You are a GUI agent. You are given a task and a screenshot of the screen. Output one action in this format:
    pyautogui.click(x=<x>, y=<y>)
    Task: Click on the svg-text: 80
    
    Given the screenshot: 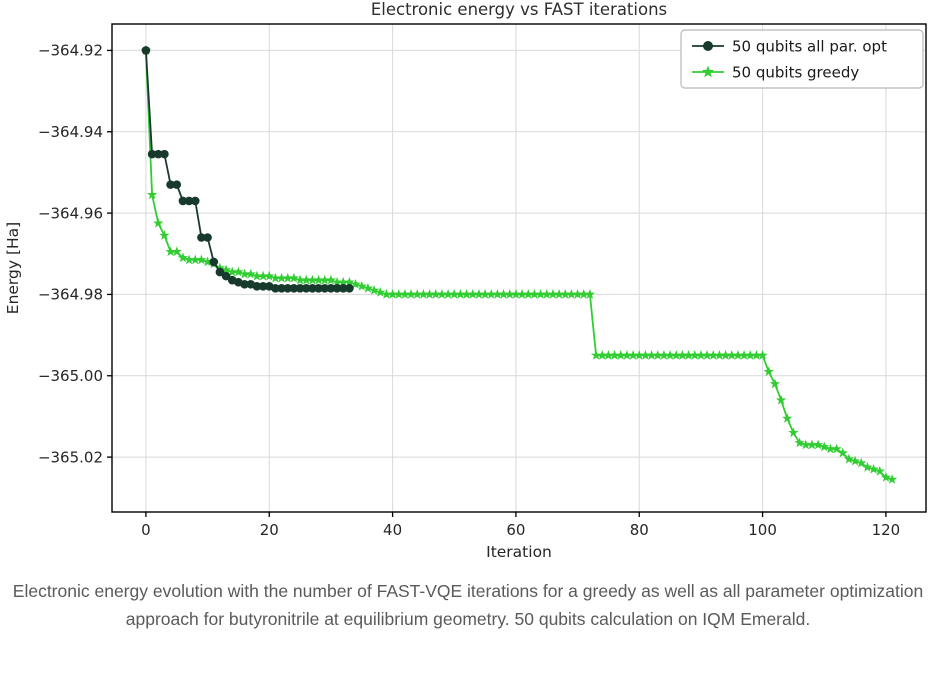 What is the action you would take?
    pyautogui.click(x=639, y=530)
    